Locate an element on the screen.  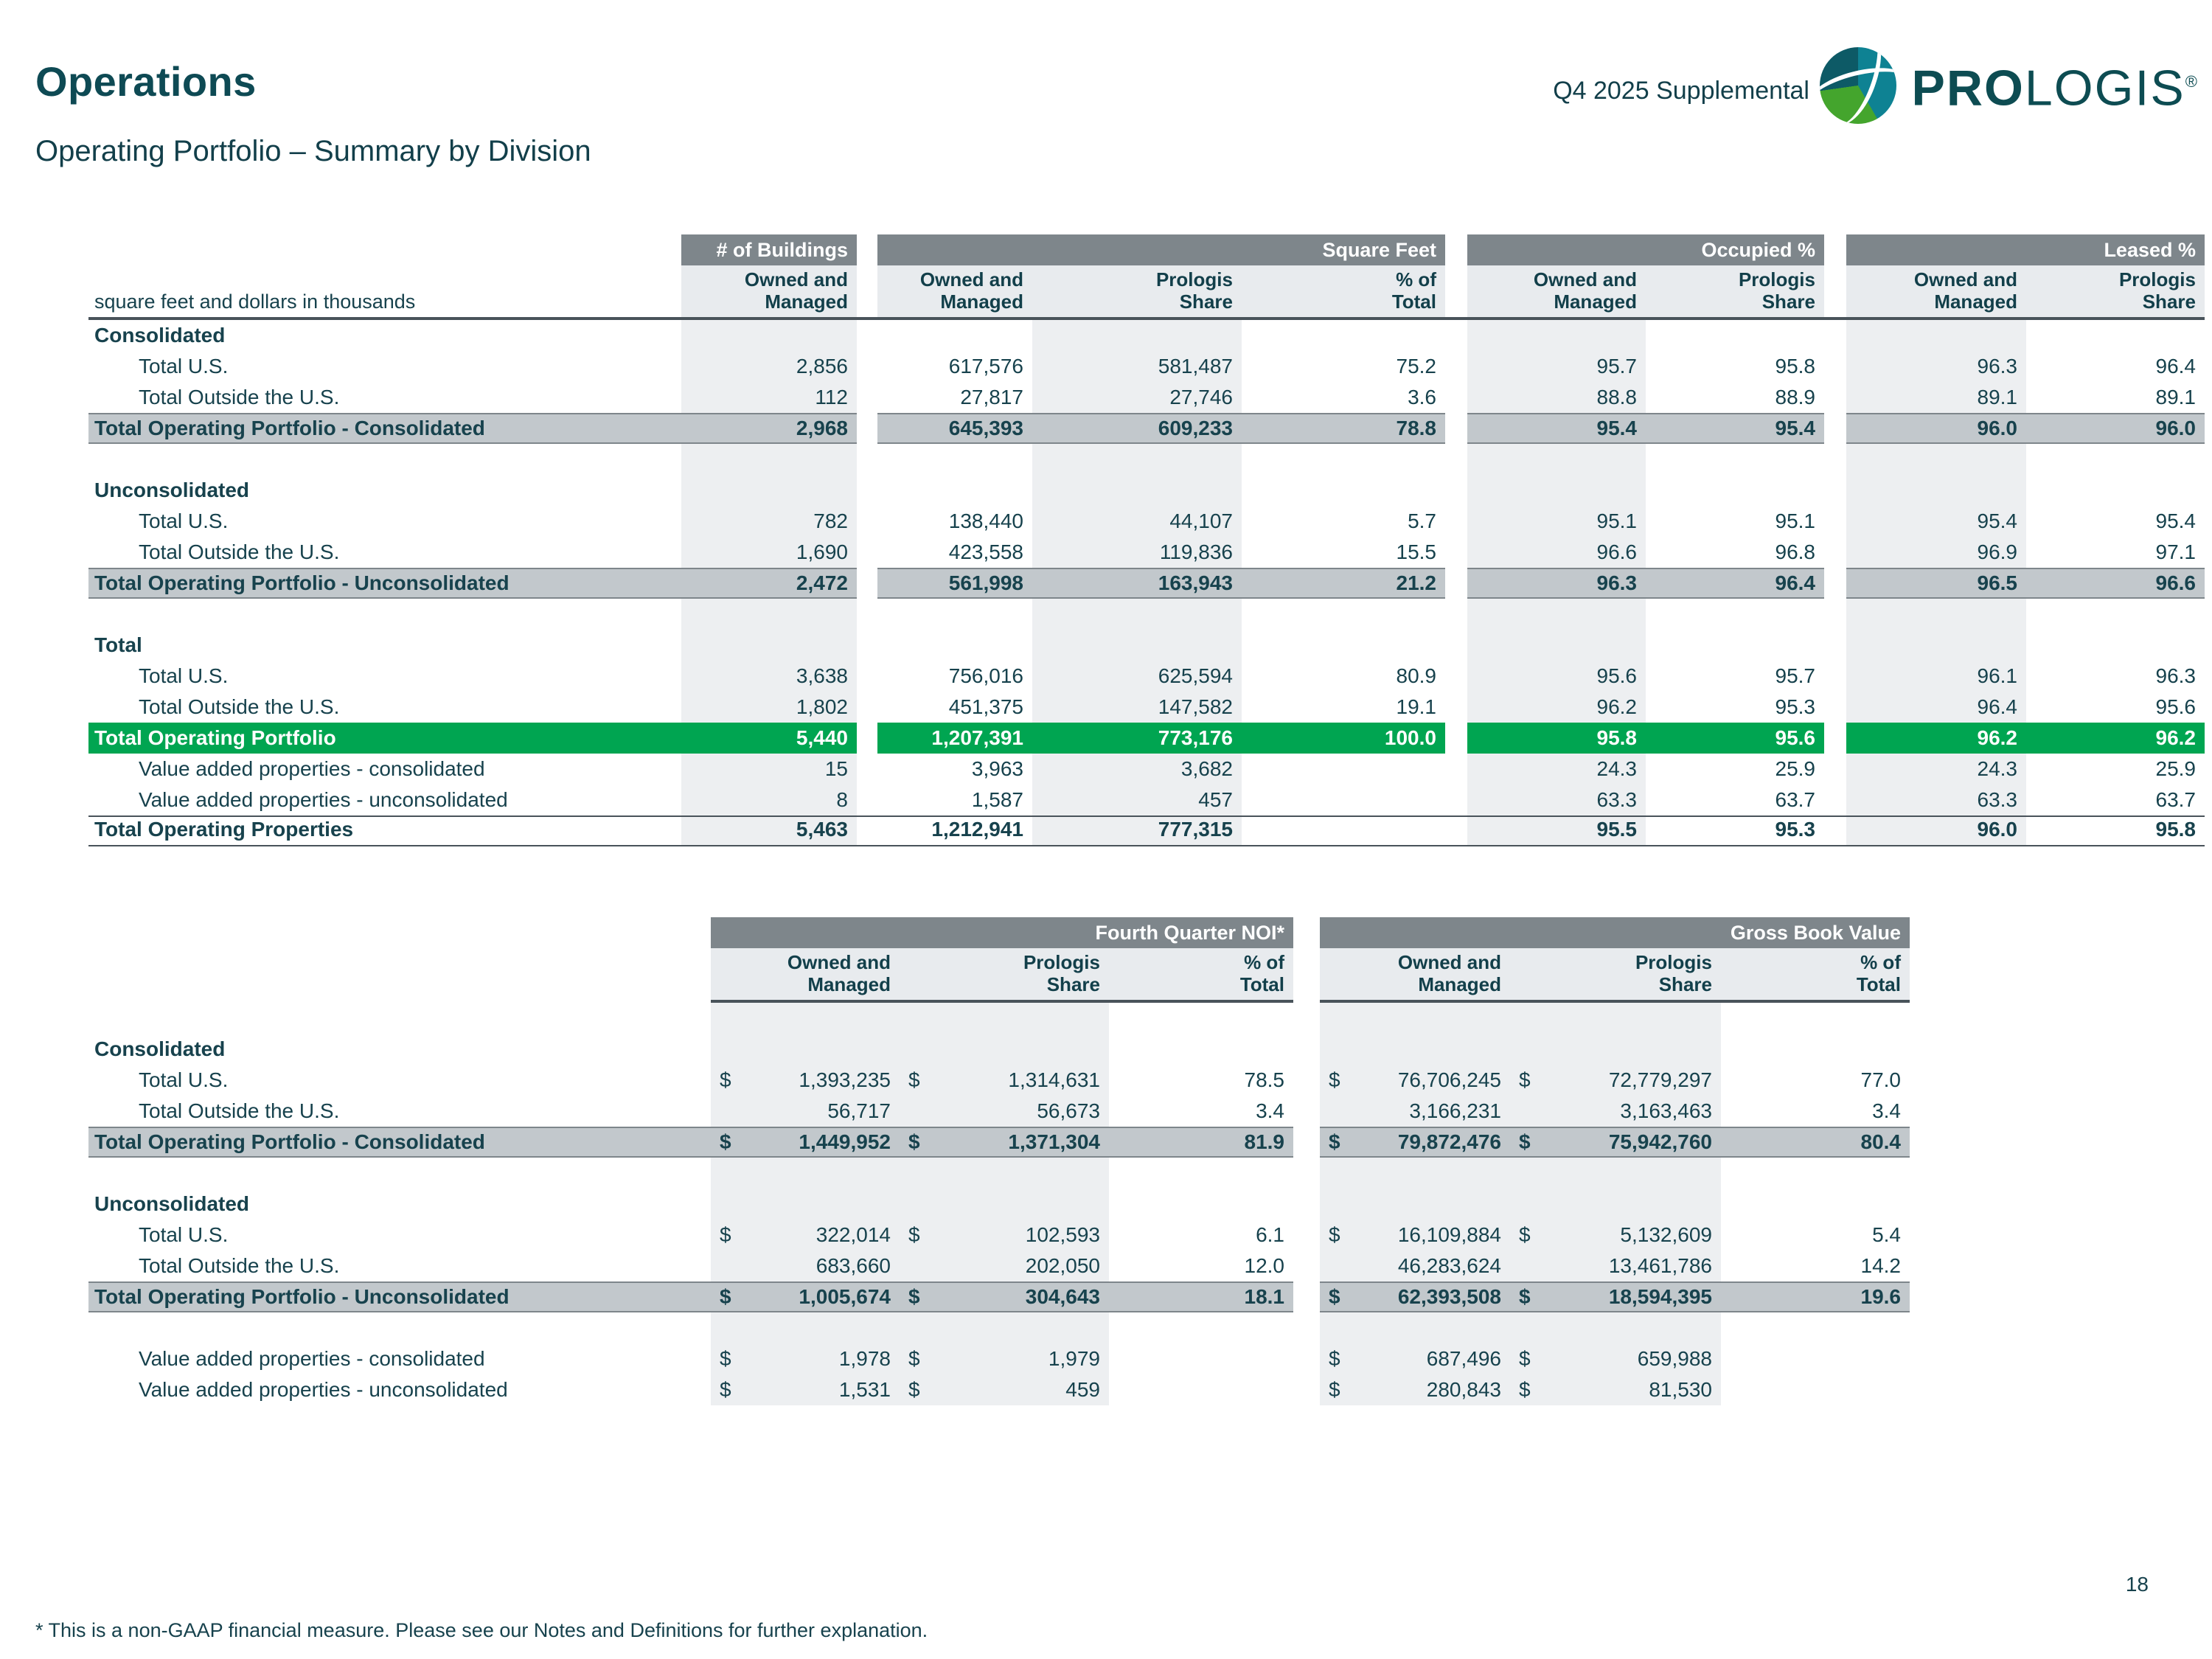
cell: 2,472 is located at coordinates (769, 583).